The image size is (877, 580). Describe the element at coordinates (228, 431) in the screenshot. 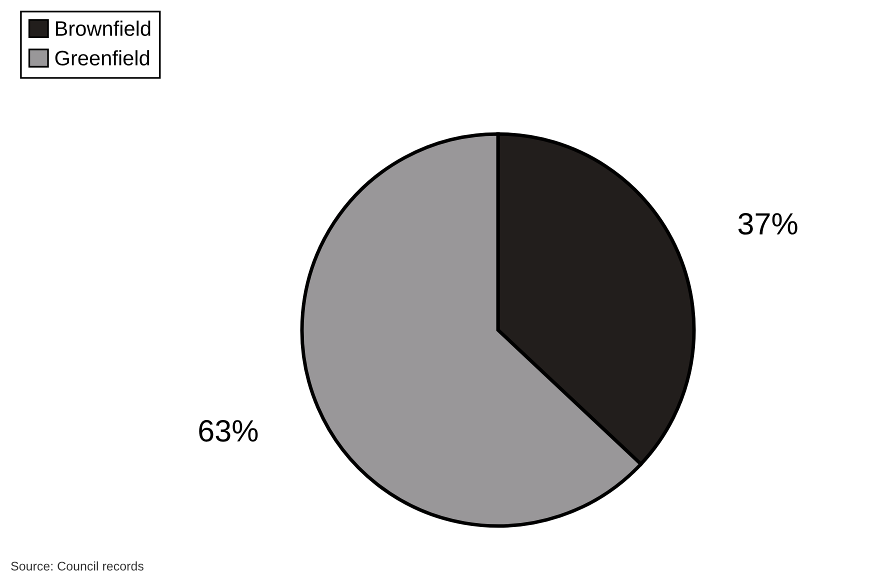

I see `data-label: 63%` at that location.